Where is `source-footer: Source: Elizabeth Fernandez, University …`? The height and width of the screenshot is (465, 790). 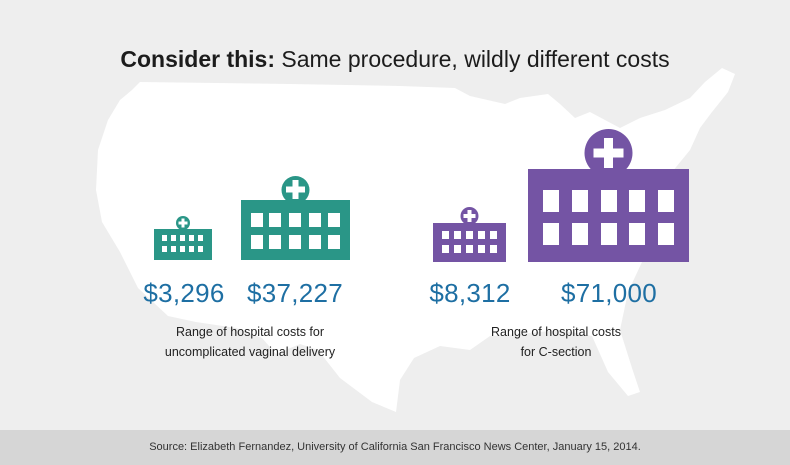 source-footer: Source: Elizabeth Fernandez, University … is located at coordinates (395, 447).